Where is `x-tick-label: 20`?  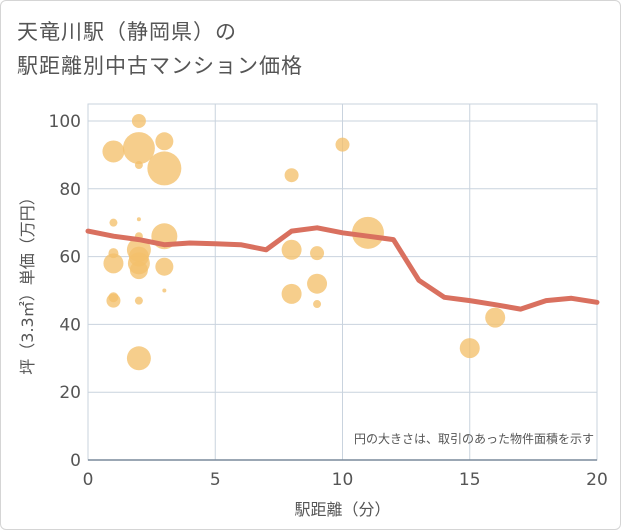
x-tick-label: 20 is located at coordinates (597, 480).